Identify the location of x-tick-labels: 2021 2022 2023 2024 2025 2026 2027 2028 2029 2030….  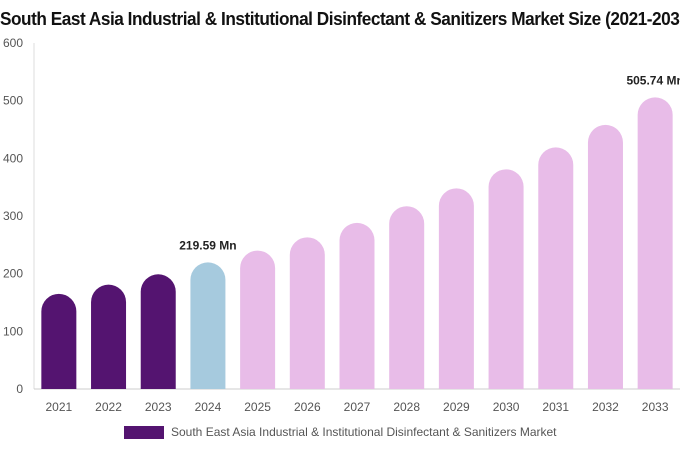
(356, 407).